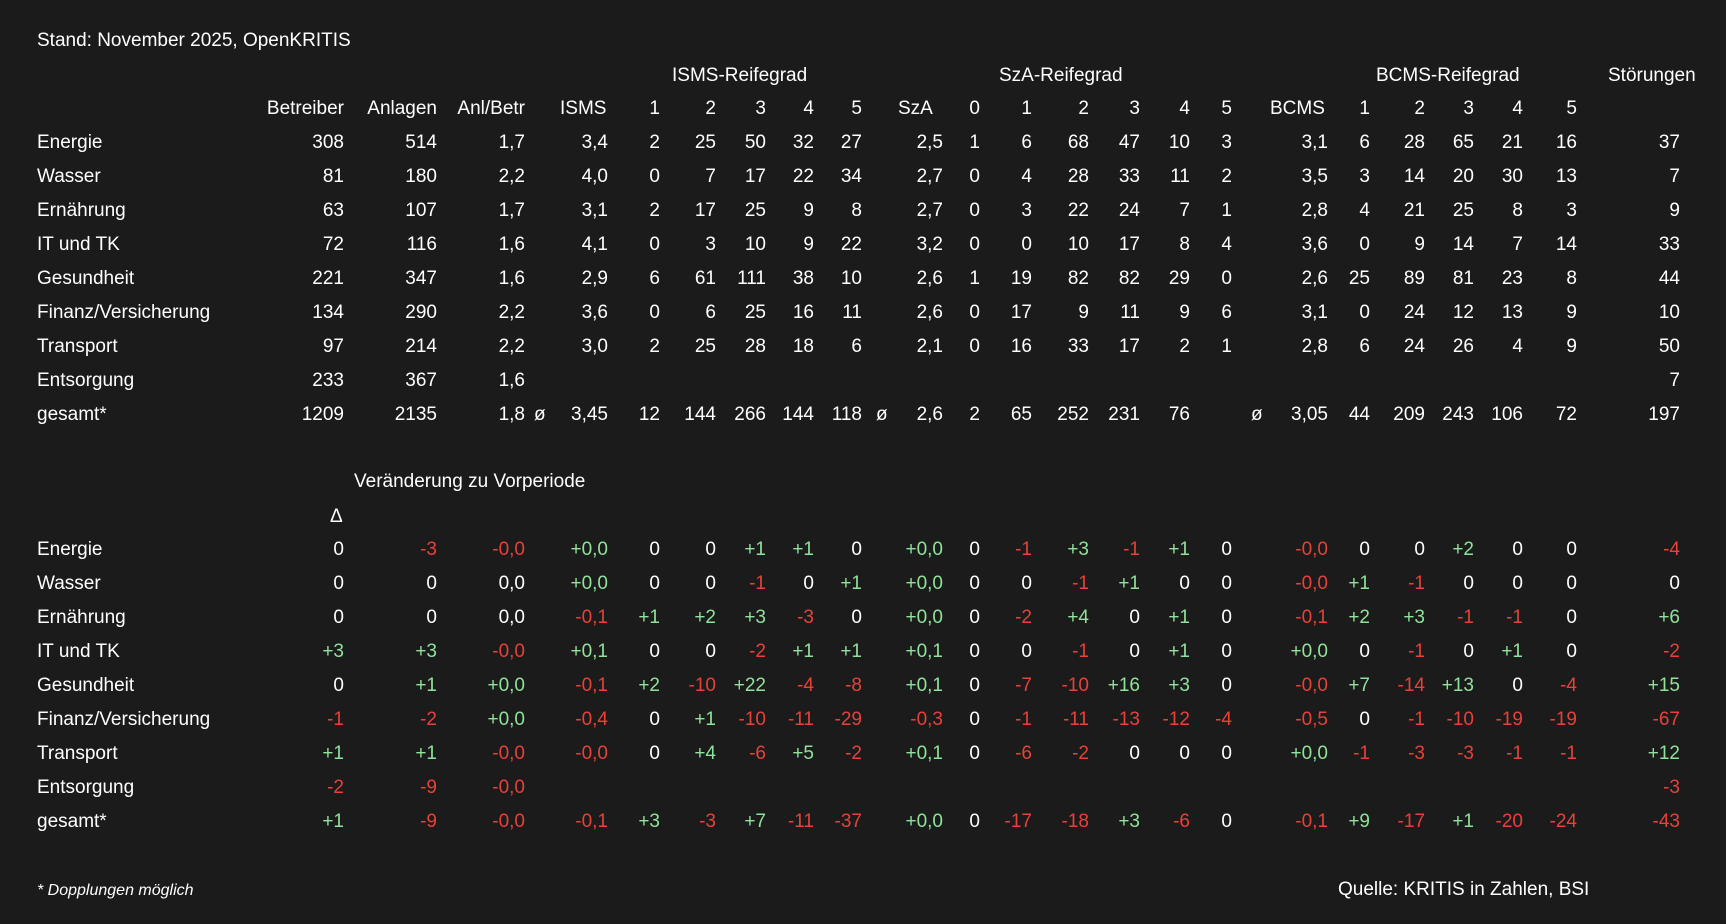  What do you see at coordinates (1083, 108) in the screenshot?
I see `column-header: 2` at bounding box center [1083, 108].